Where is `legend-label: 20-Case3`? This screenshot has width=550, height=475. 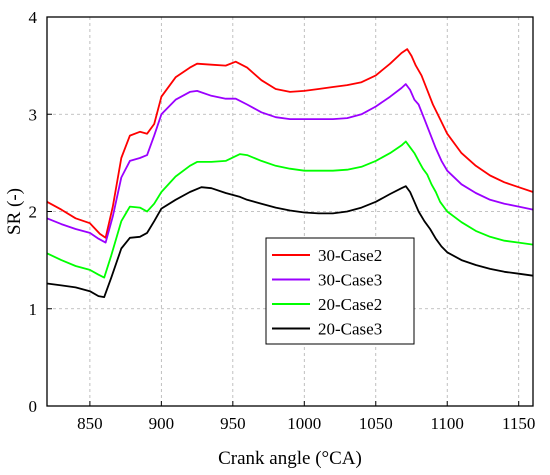 legend-label: 20-Case3 is located at coordinates (350, 329).